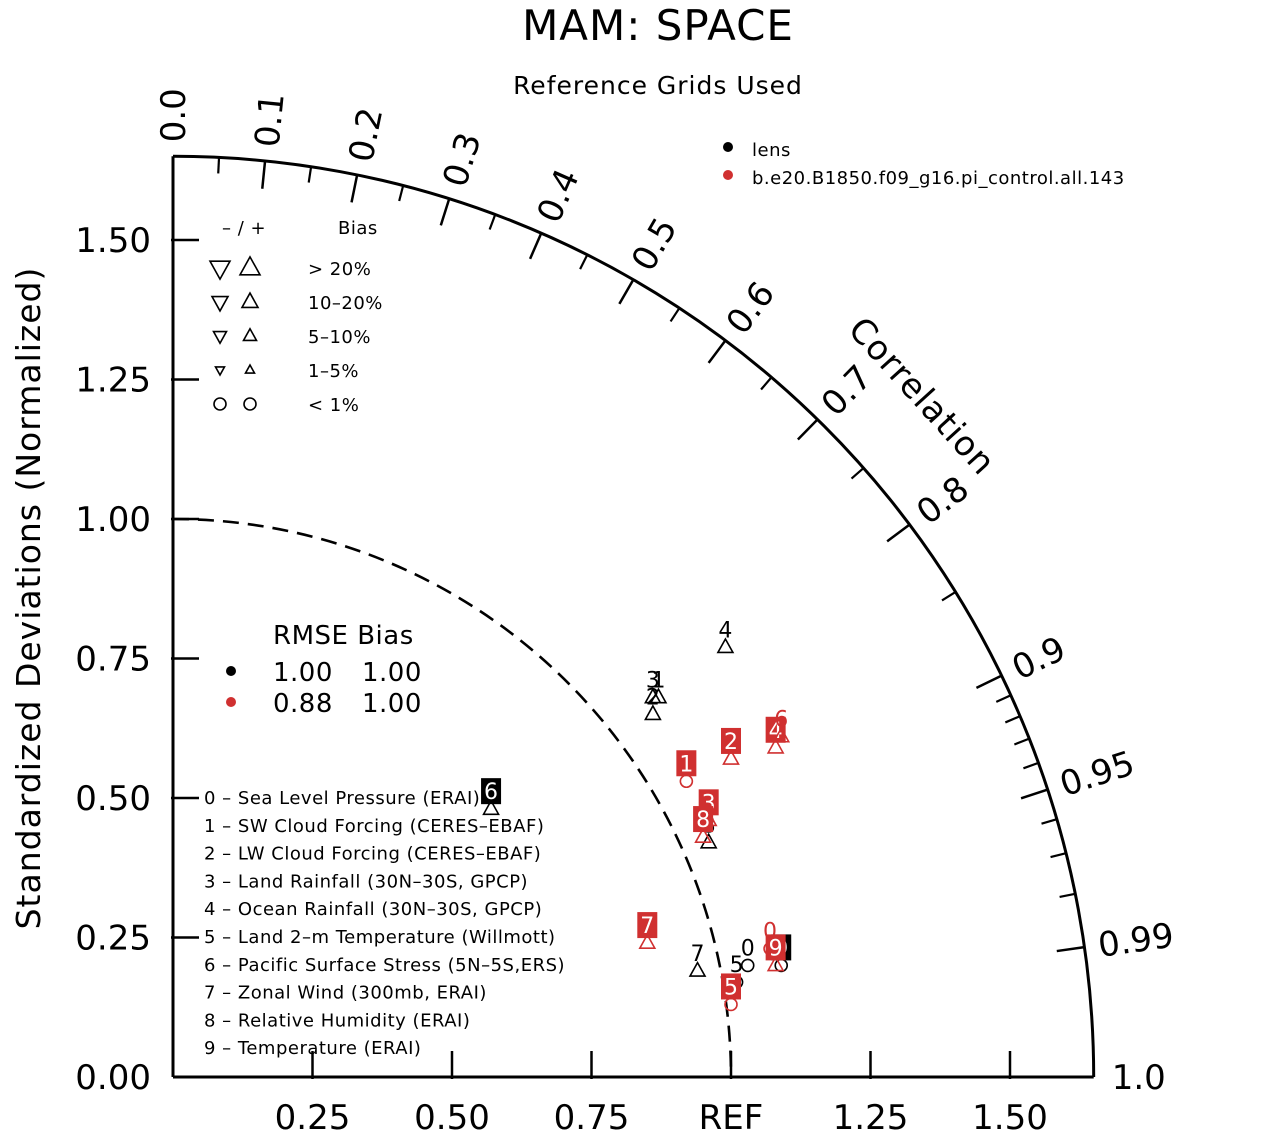 This screenshot has width=1262, height=1135. What do you see at coordinates (366, 881) in the screenshot?
I see `variable-legend-item: 3 – Land Rainfall (30N–30S, GPCP)` at bounding box center [366, 881].